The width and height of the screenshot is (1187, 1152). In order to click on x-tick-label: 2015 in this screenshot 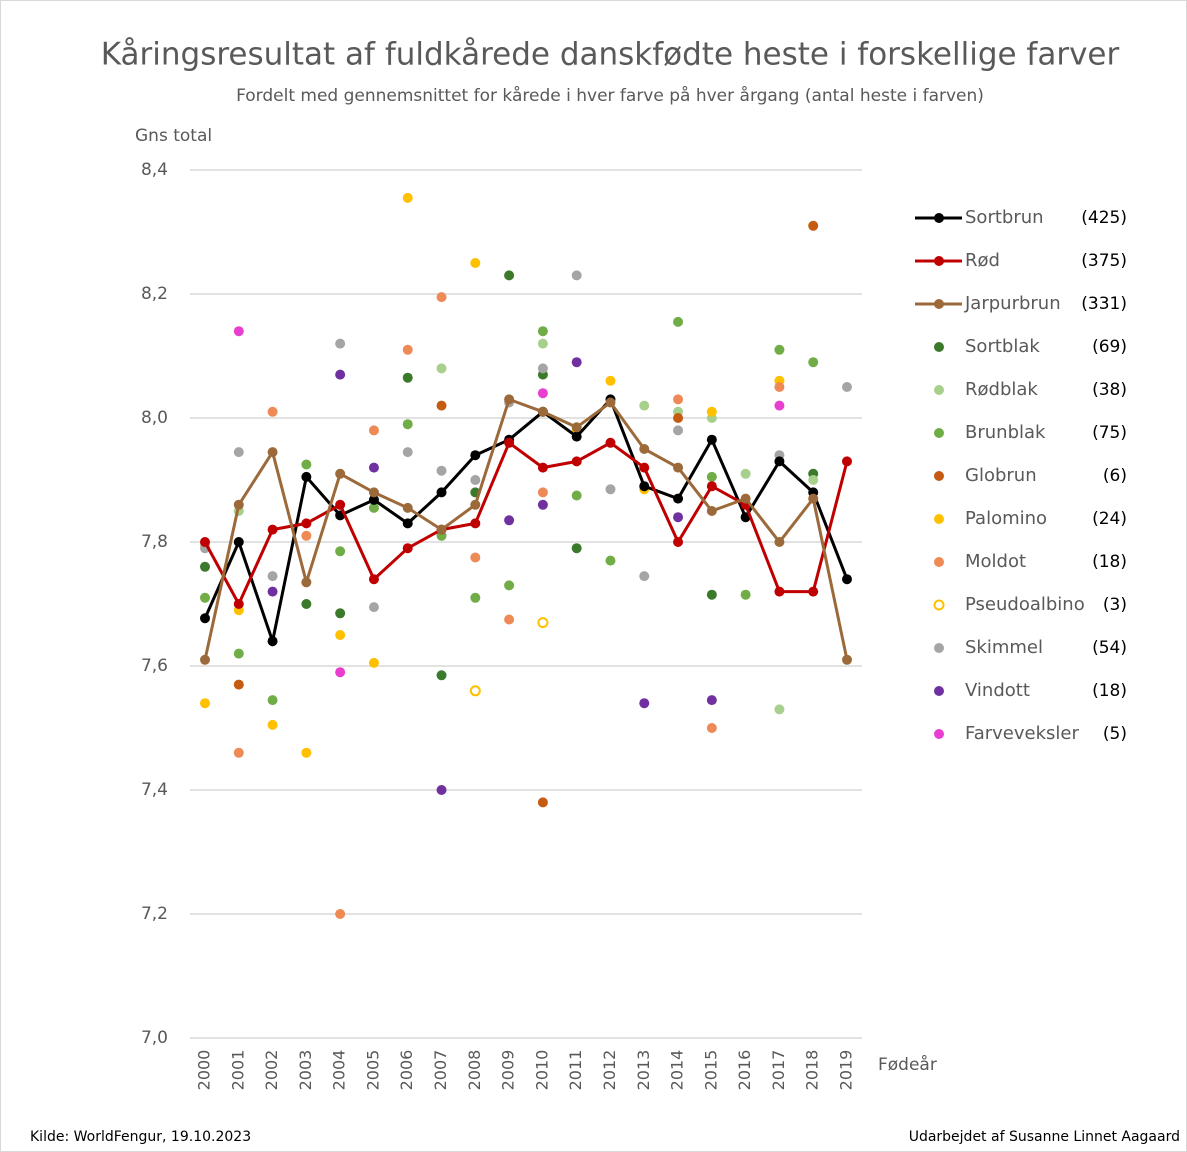, I will do `click(710, 1070)`.